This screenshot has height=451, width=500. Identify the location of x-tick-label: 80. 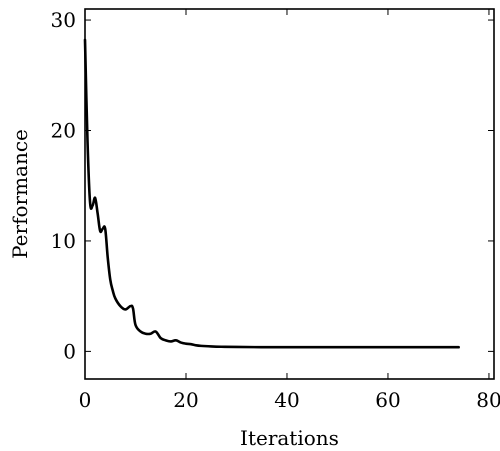
(488, 400).